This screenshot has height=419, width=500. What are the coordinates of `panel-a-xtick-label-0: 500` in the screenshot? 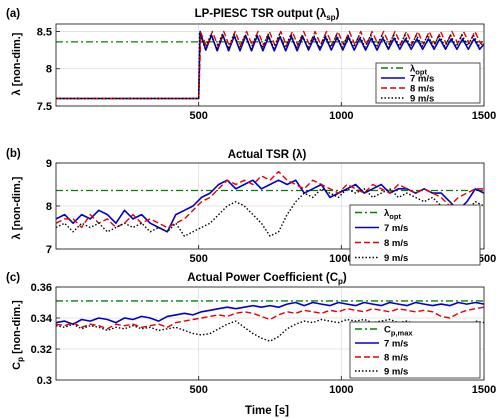 It's located at (198, 116).